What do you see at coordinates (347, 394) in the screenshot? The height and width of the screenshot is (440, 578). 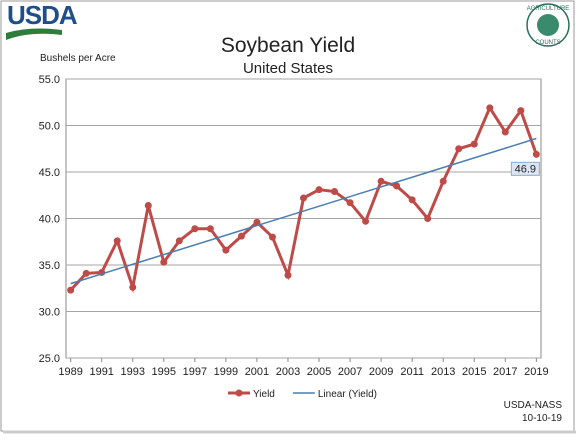 I see `legend-label: Linear (Yield)` at bounding box center [347, 394].